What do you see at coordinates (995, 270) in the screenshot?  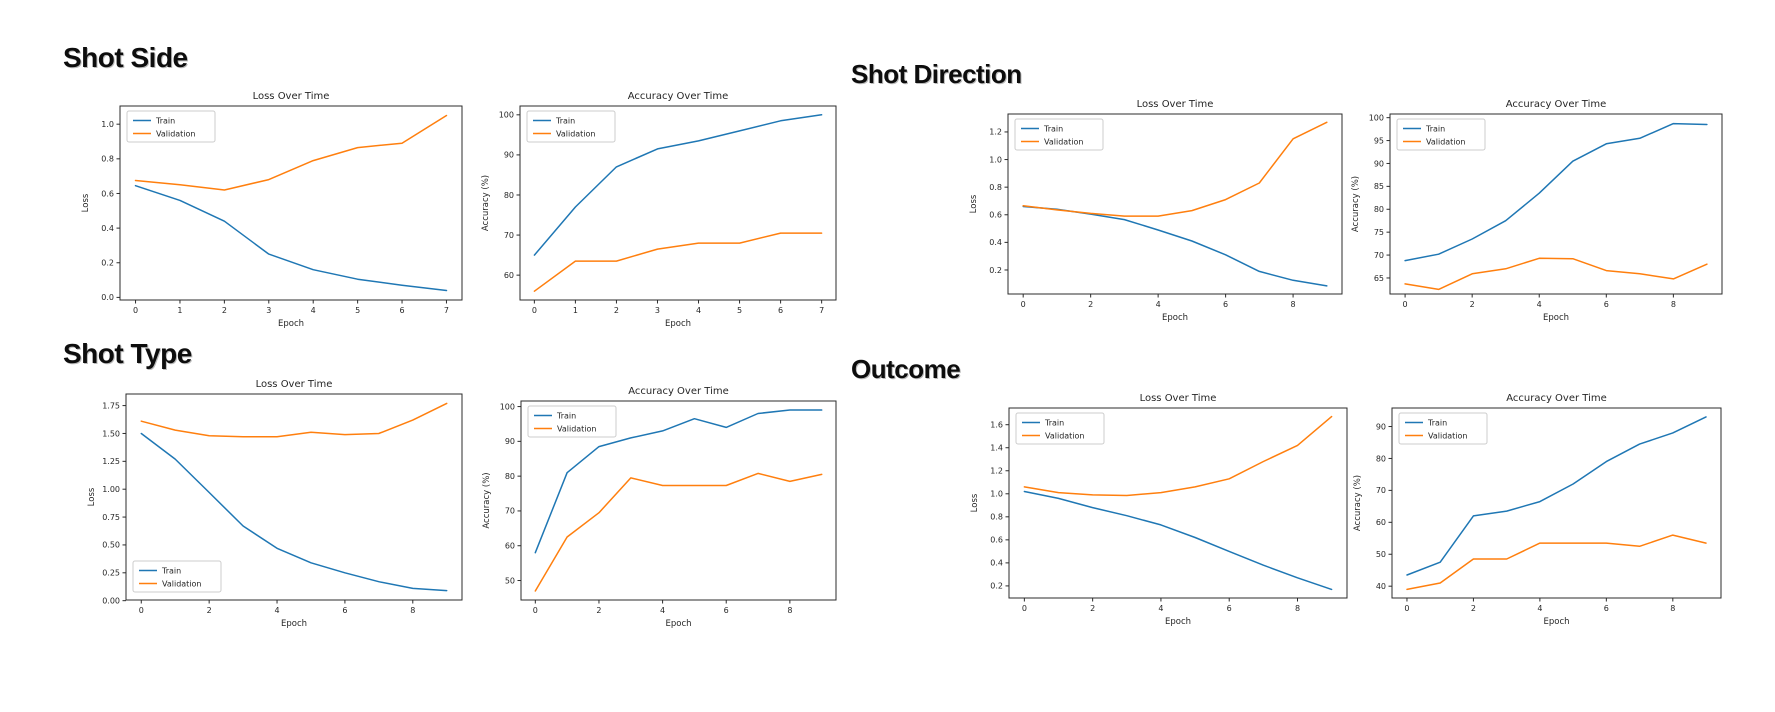 I see `y-tick-label: 0.2` at bounding box center [995, 270].